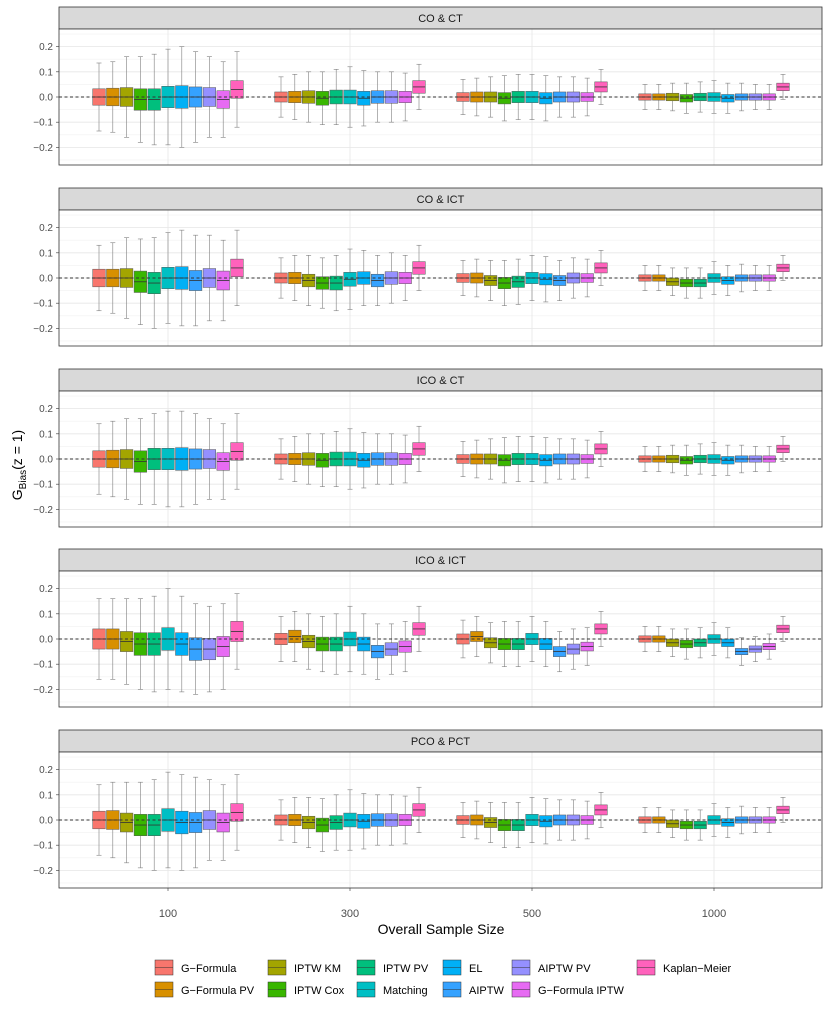  I want to click on legend-item-kaplan-meier: Kaplan−Meier, so click(684, 967).